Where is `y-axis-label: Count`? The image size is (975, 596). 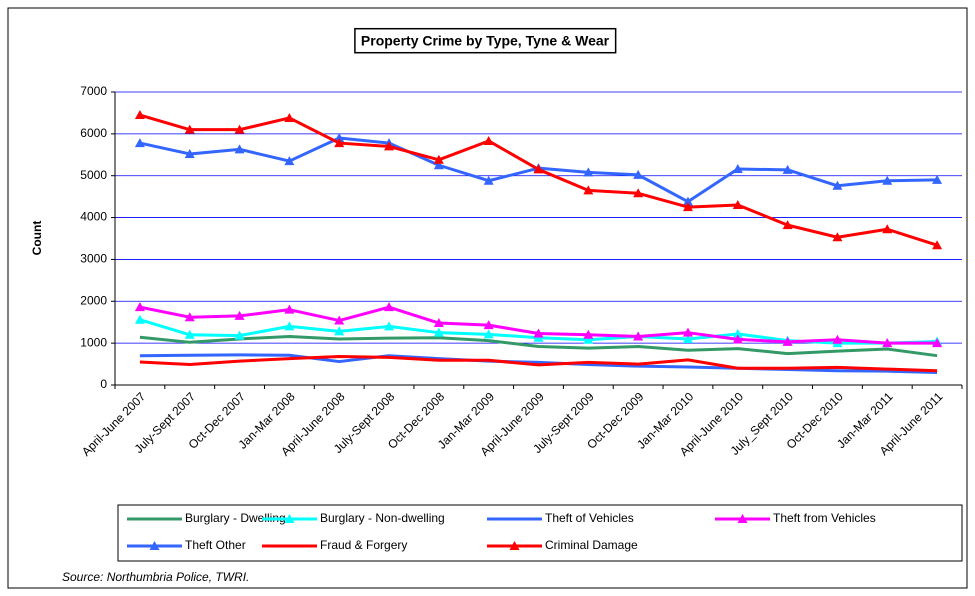 y-axis-label: Count is located at coordinates (37, 238).